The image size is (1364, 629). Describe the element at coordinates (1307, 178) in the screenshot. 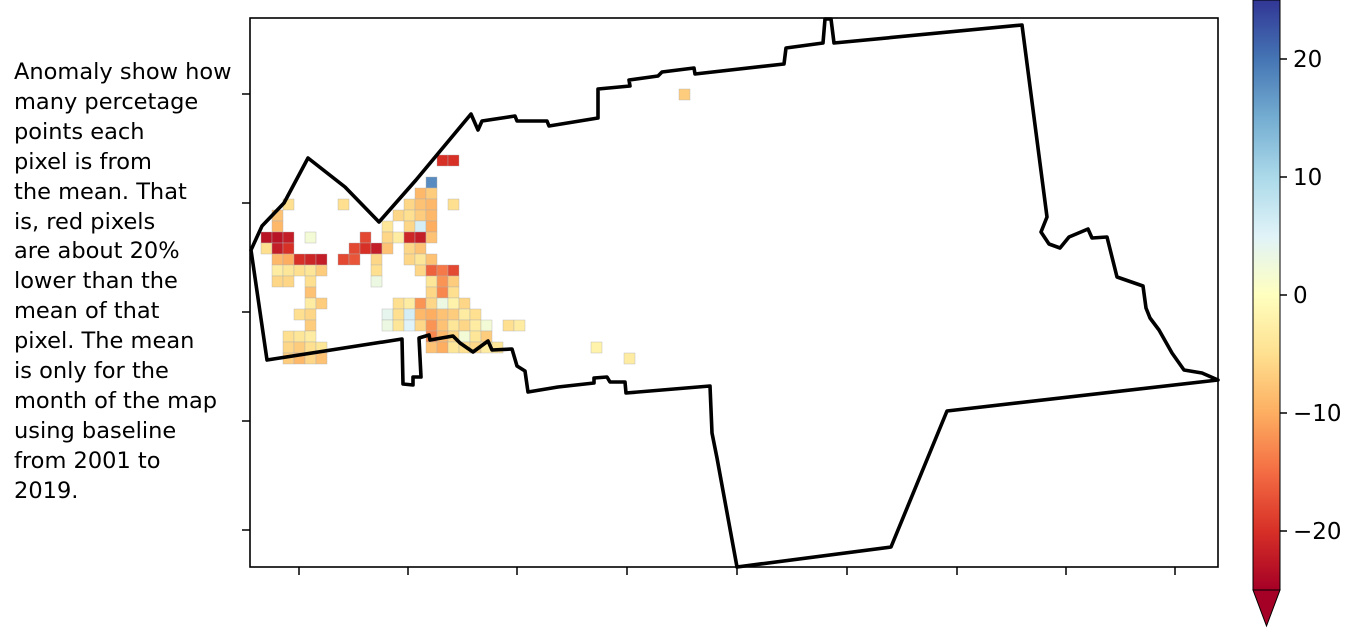

I see `colorbar-tick-label: 10` at that location.